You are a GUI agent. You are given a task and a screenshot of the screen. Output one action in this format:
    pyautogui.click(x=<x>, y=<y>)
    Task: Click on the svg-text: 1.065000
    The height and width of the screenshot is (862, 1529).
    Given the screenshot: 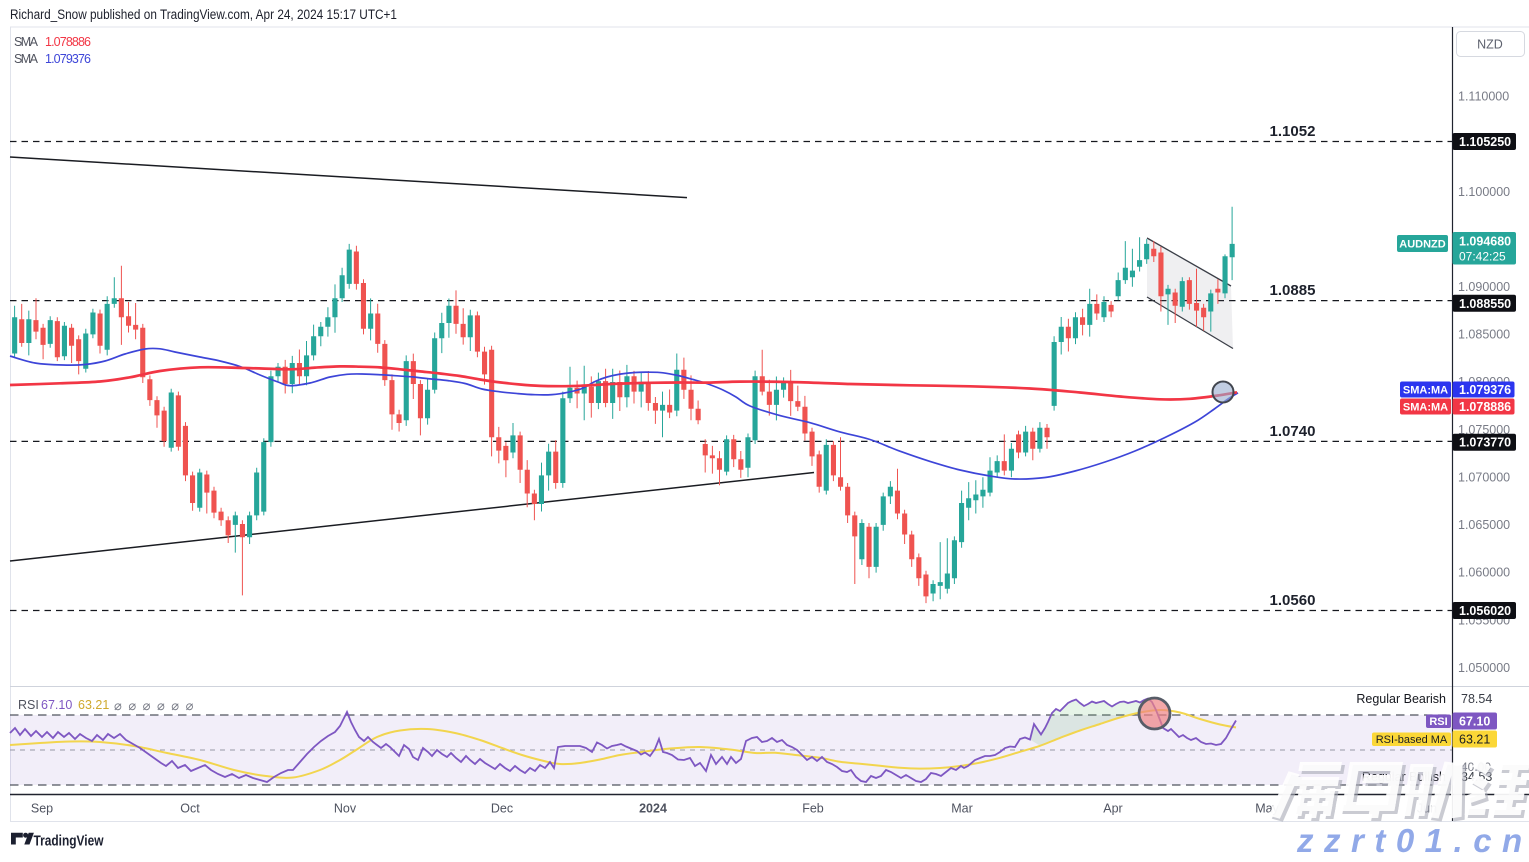 What is the action you would take?
    pyautogui.click(x=1484, y=525)
    